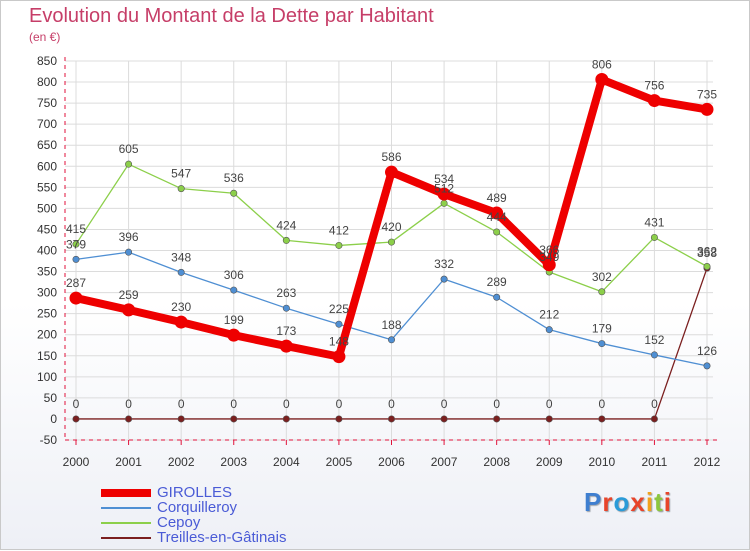  Describe the element at coordinates (391, 157) in the screenshot. I see `data-label: 586` at that location.